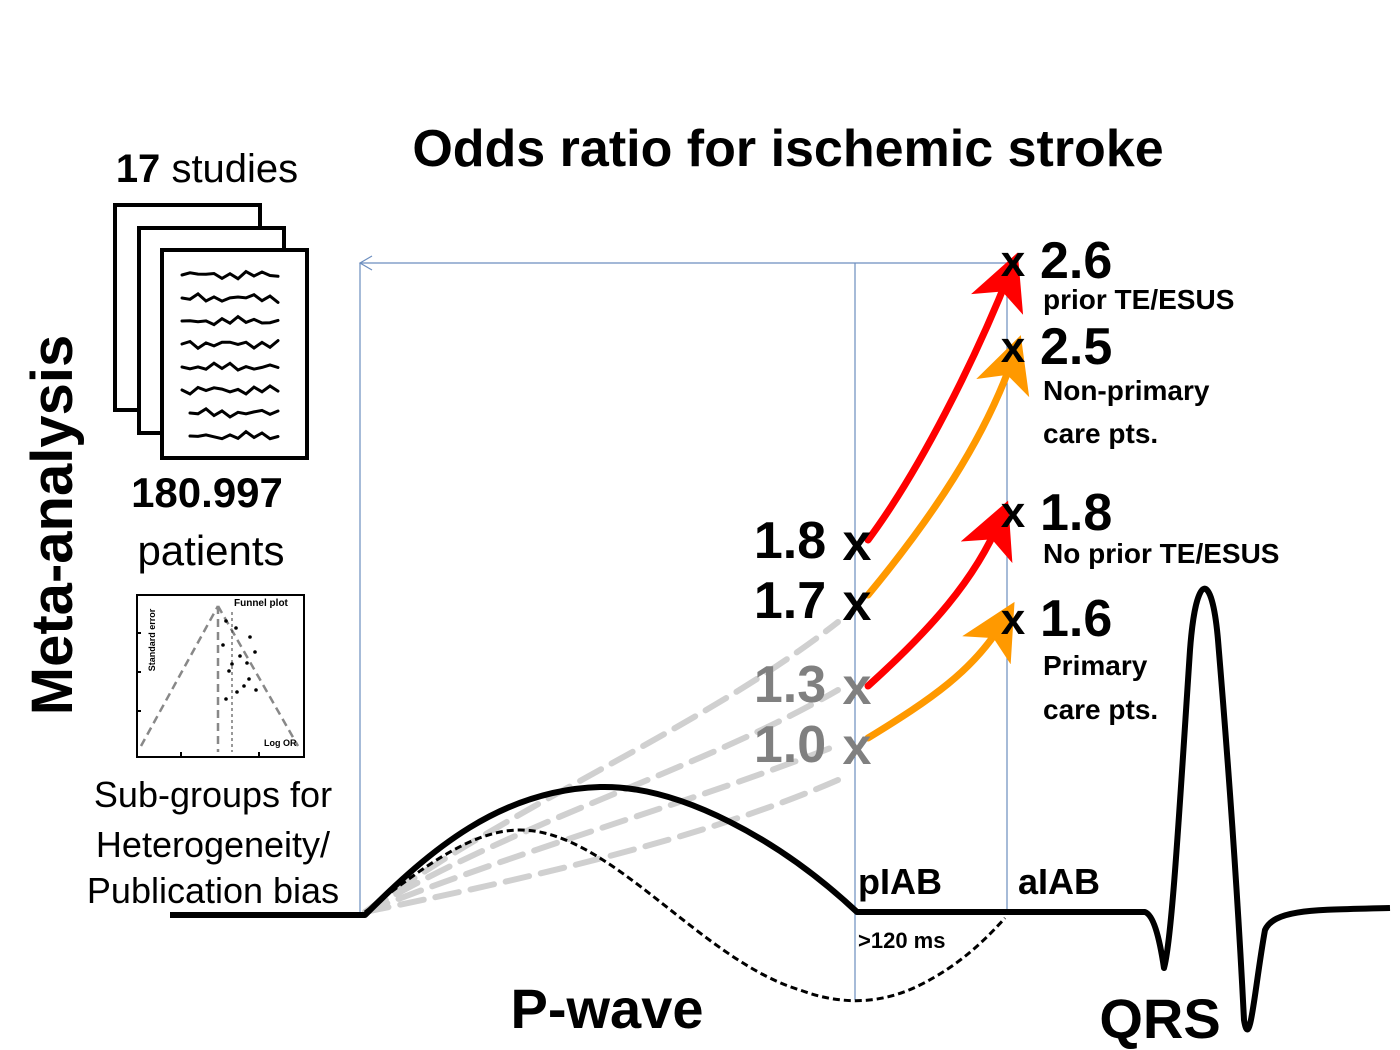 The image size is (1400, 1050). I want to click on outcome-value: 1.6, so click(1076, 619).